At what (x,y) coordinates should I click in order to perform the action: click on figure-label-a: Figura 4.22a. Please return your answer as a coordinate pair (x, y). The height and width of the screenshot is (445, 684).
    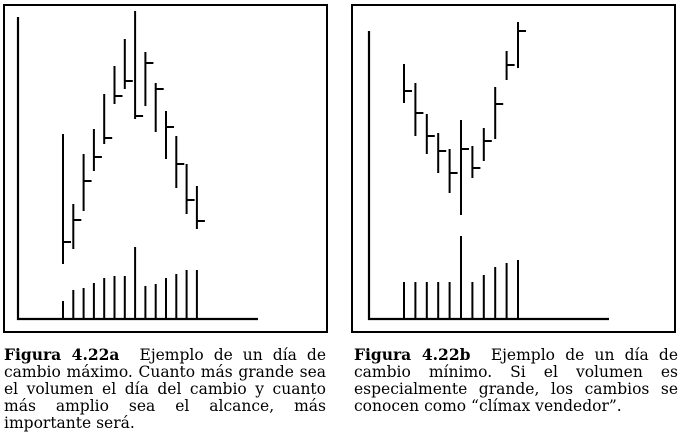
    Looking at the image, I should click on (62, 354).